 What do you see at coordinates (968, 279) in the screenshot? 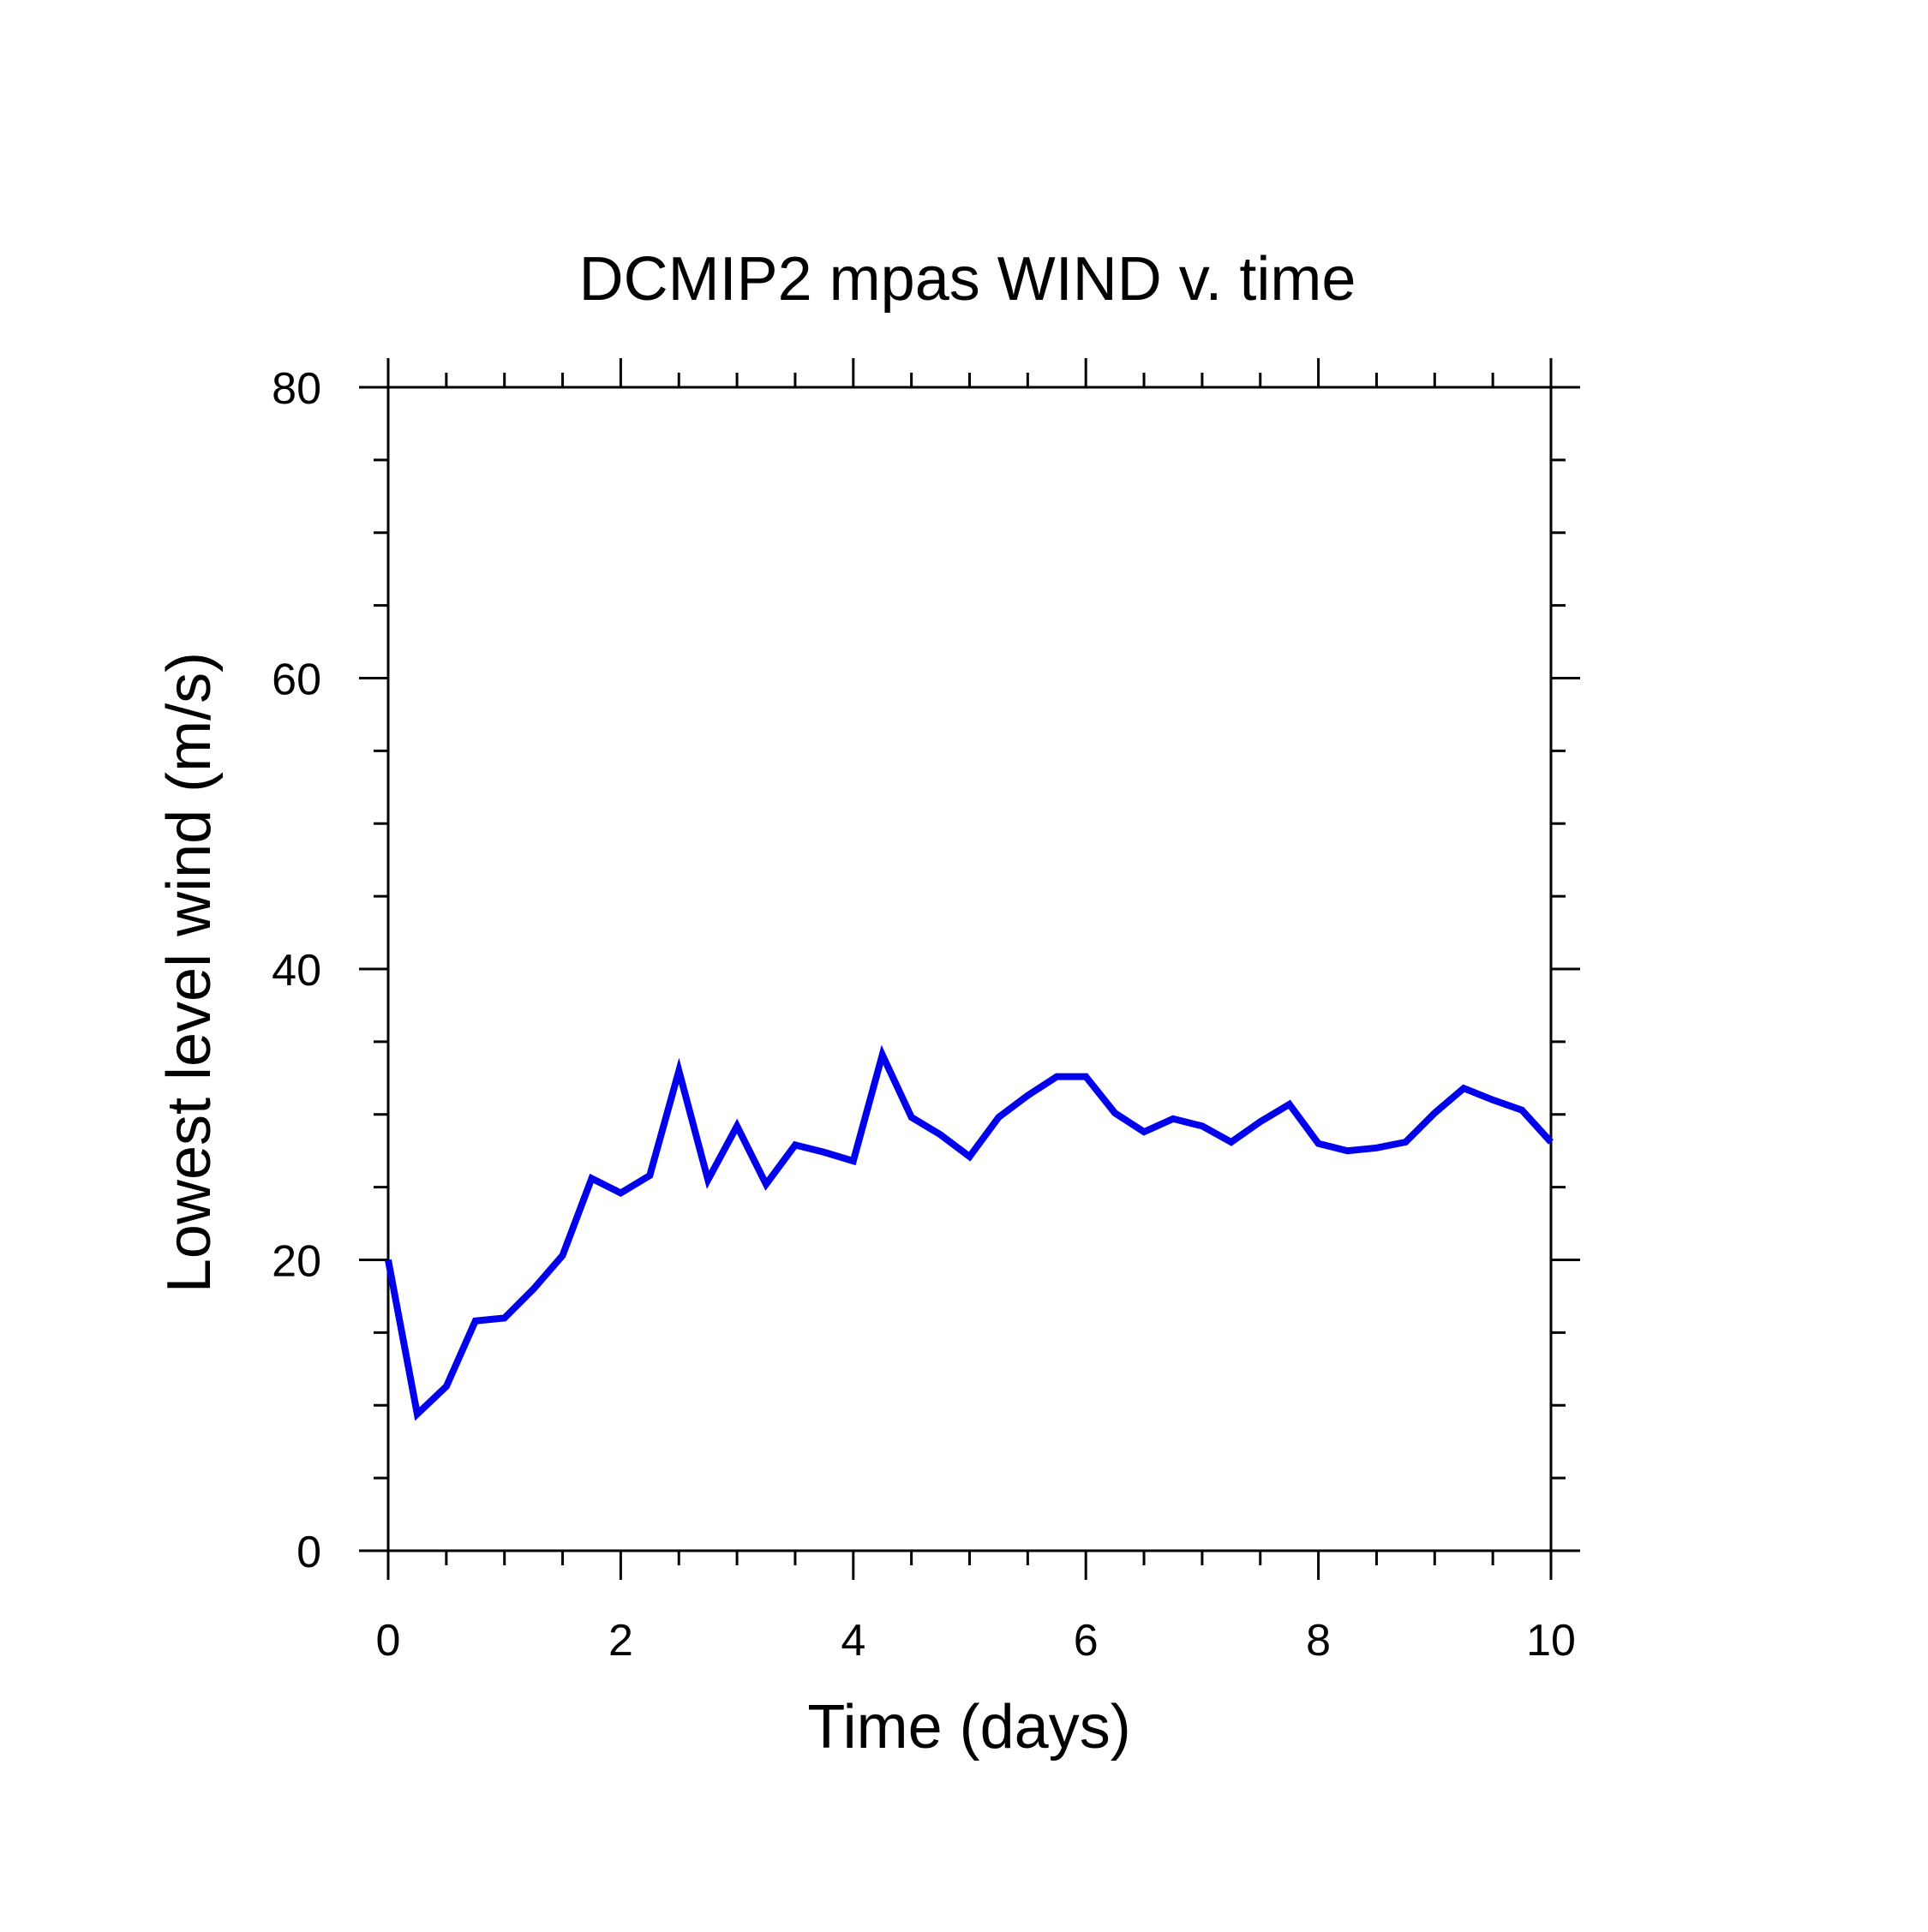
I see `chart-title: DCMIP2 mpas WIND v. time` at bounding box center [968, 279].